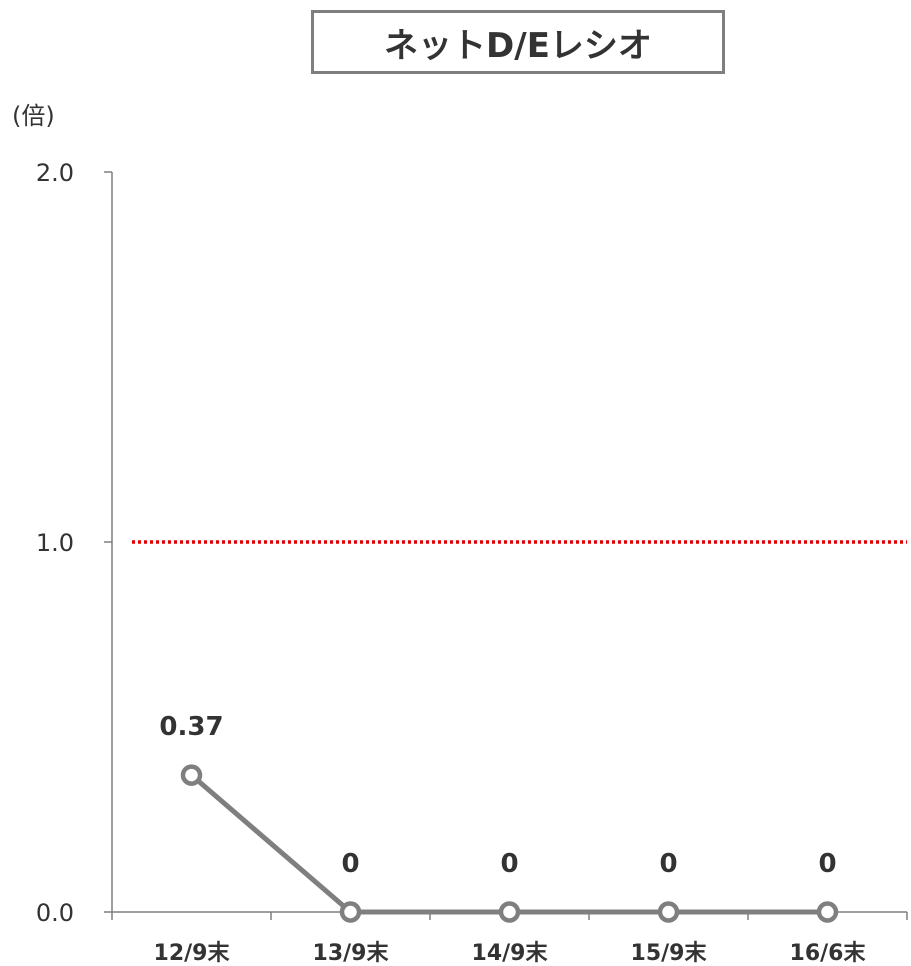 This screenshot has height=966, width=911. What do you see at coordinates (55, 913) in the screenshot?
I see `y-tick-label: 0.0` at bounding box center [55, 913].